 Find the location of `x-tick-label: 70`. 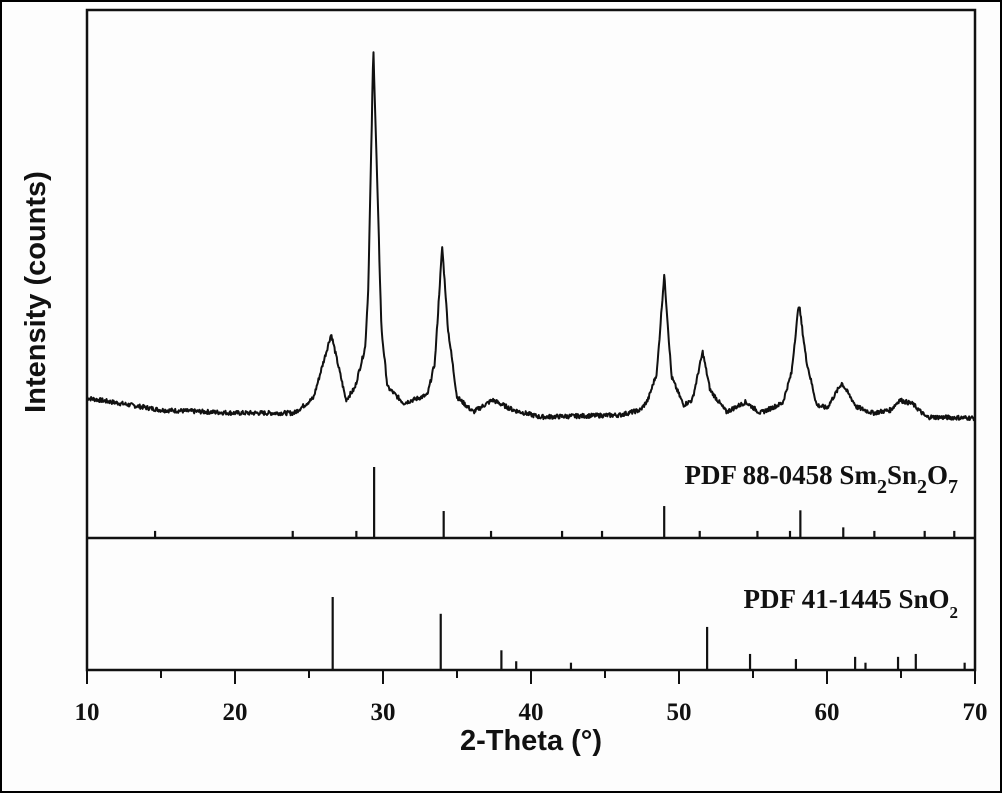

x-tick-label: 70 is located at coordinates (975, 712).